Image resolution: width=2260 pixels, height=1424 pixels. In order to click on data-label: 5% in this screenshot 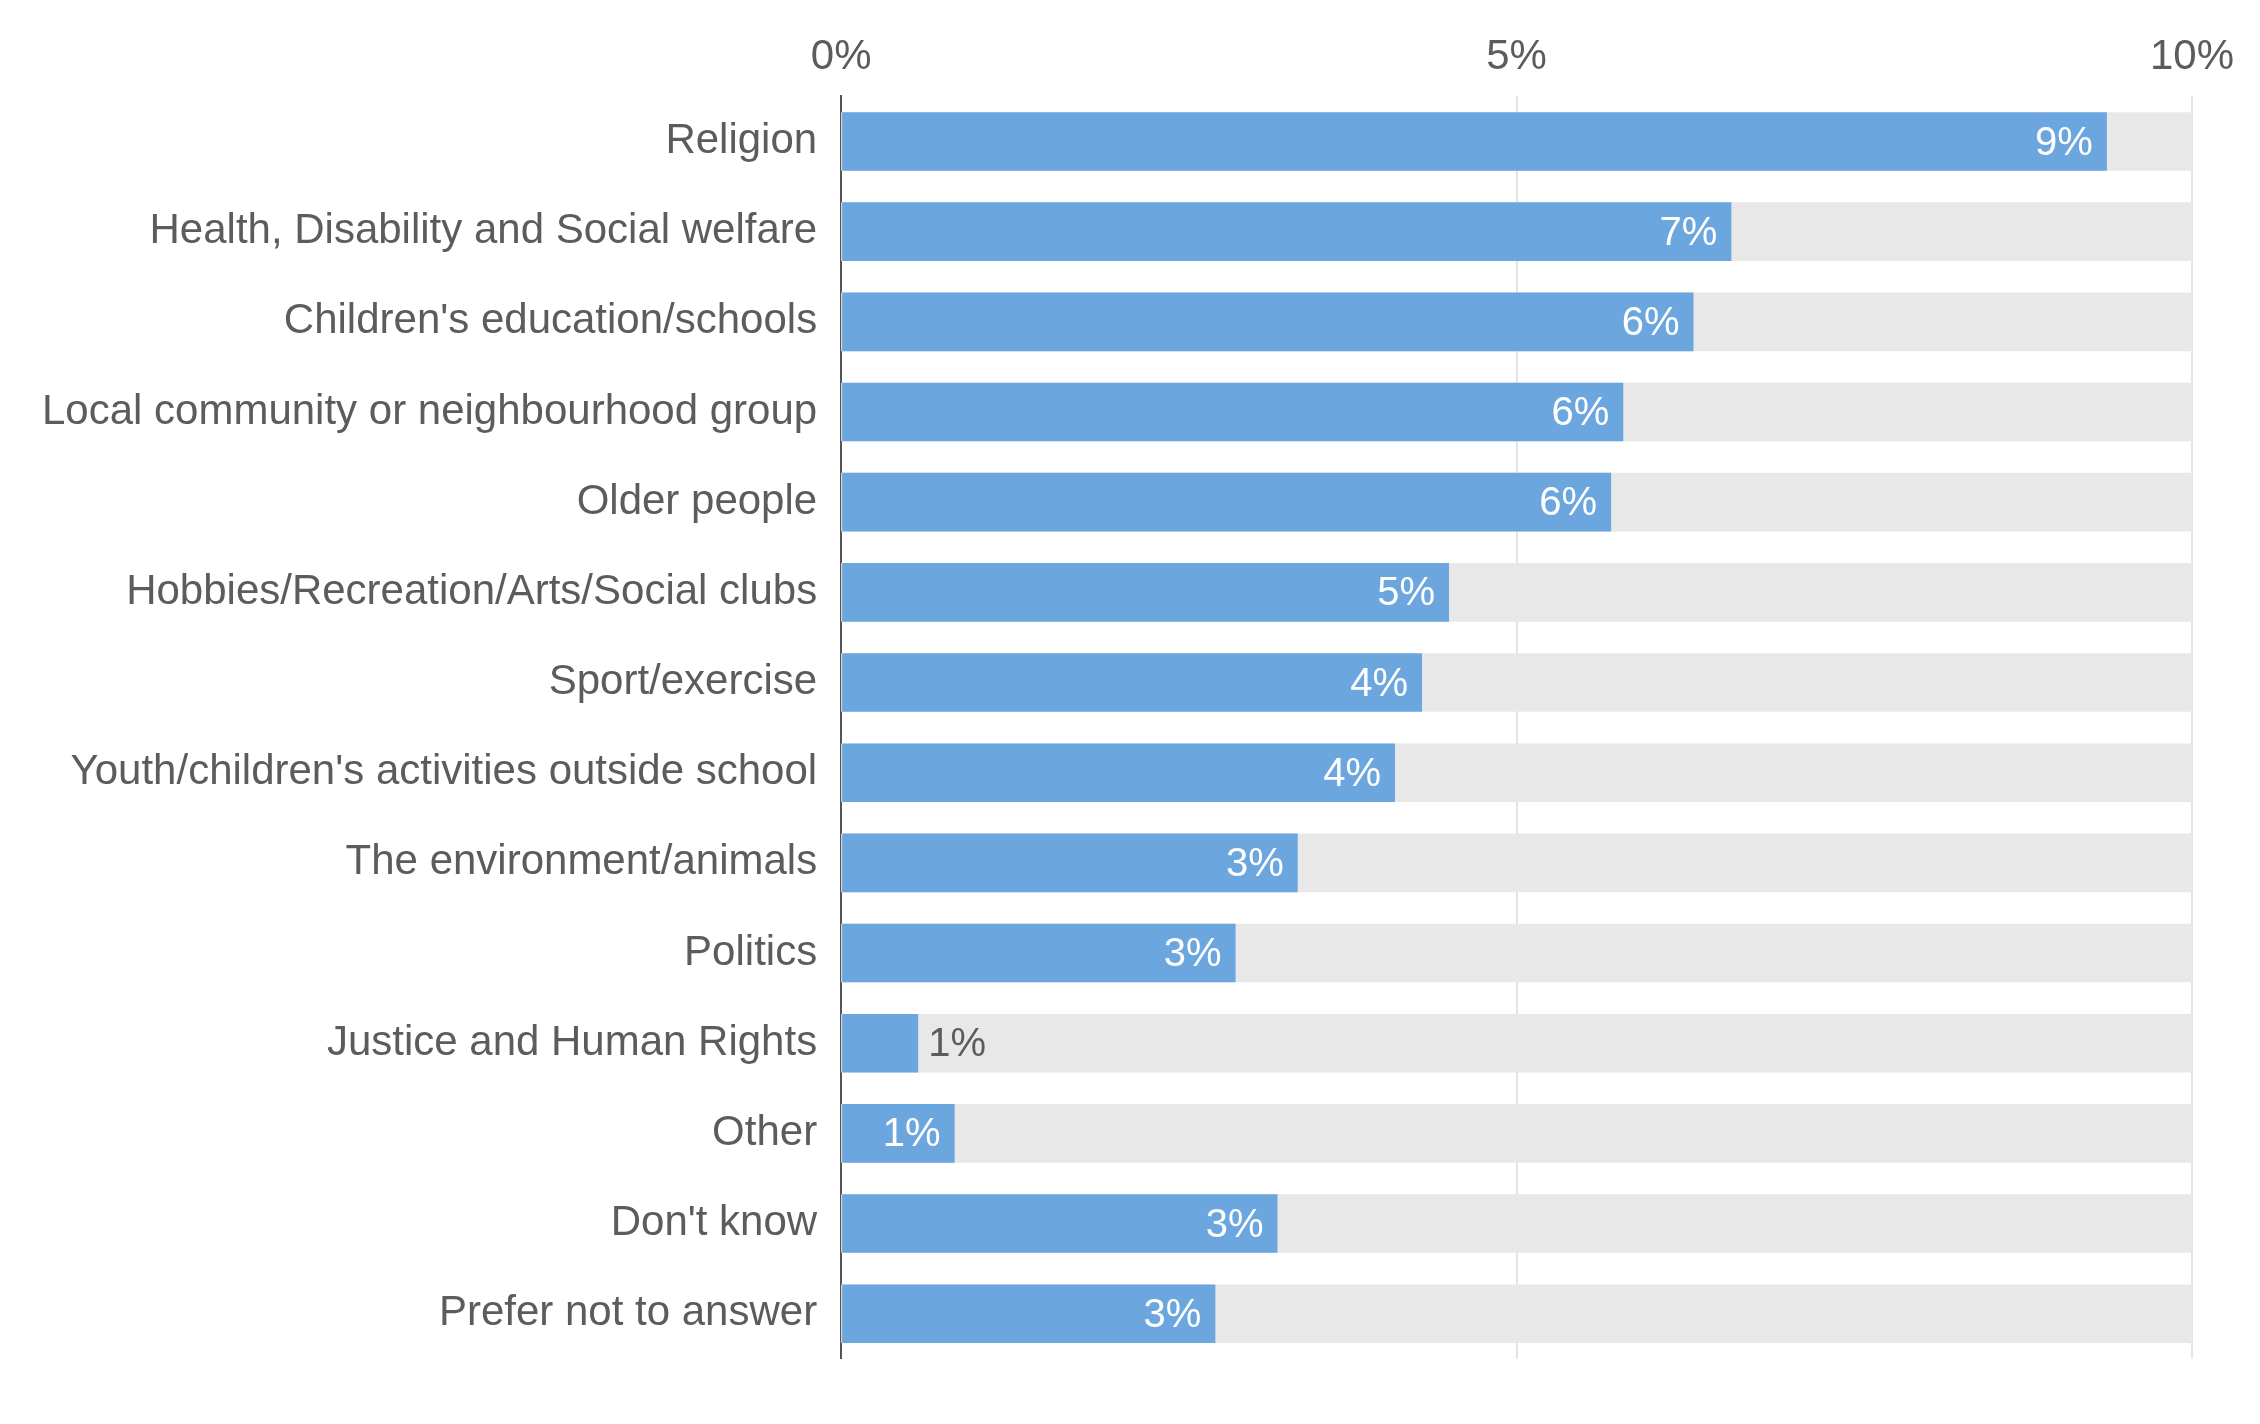, I will do `click(1406, 591)`.